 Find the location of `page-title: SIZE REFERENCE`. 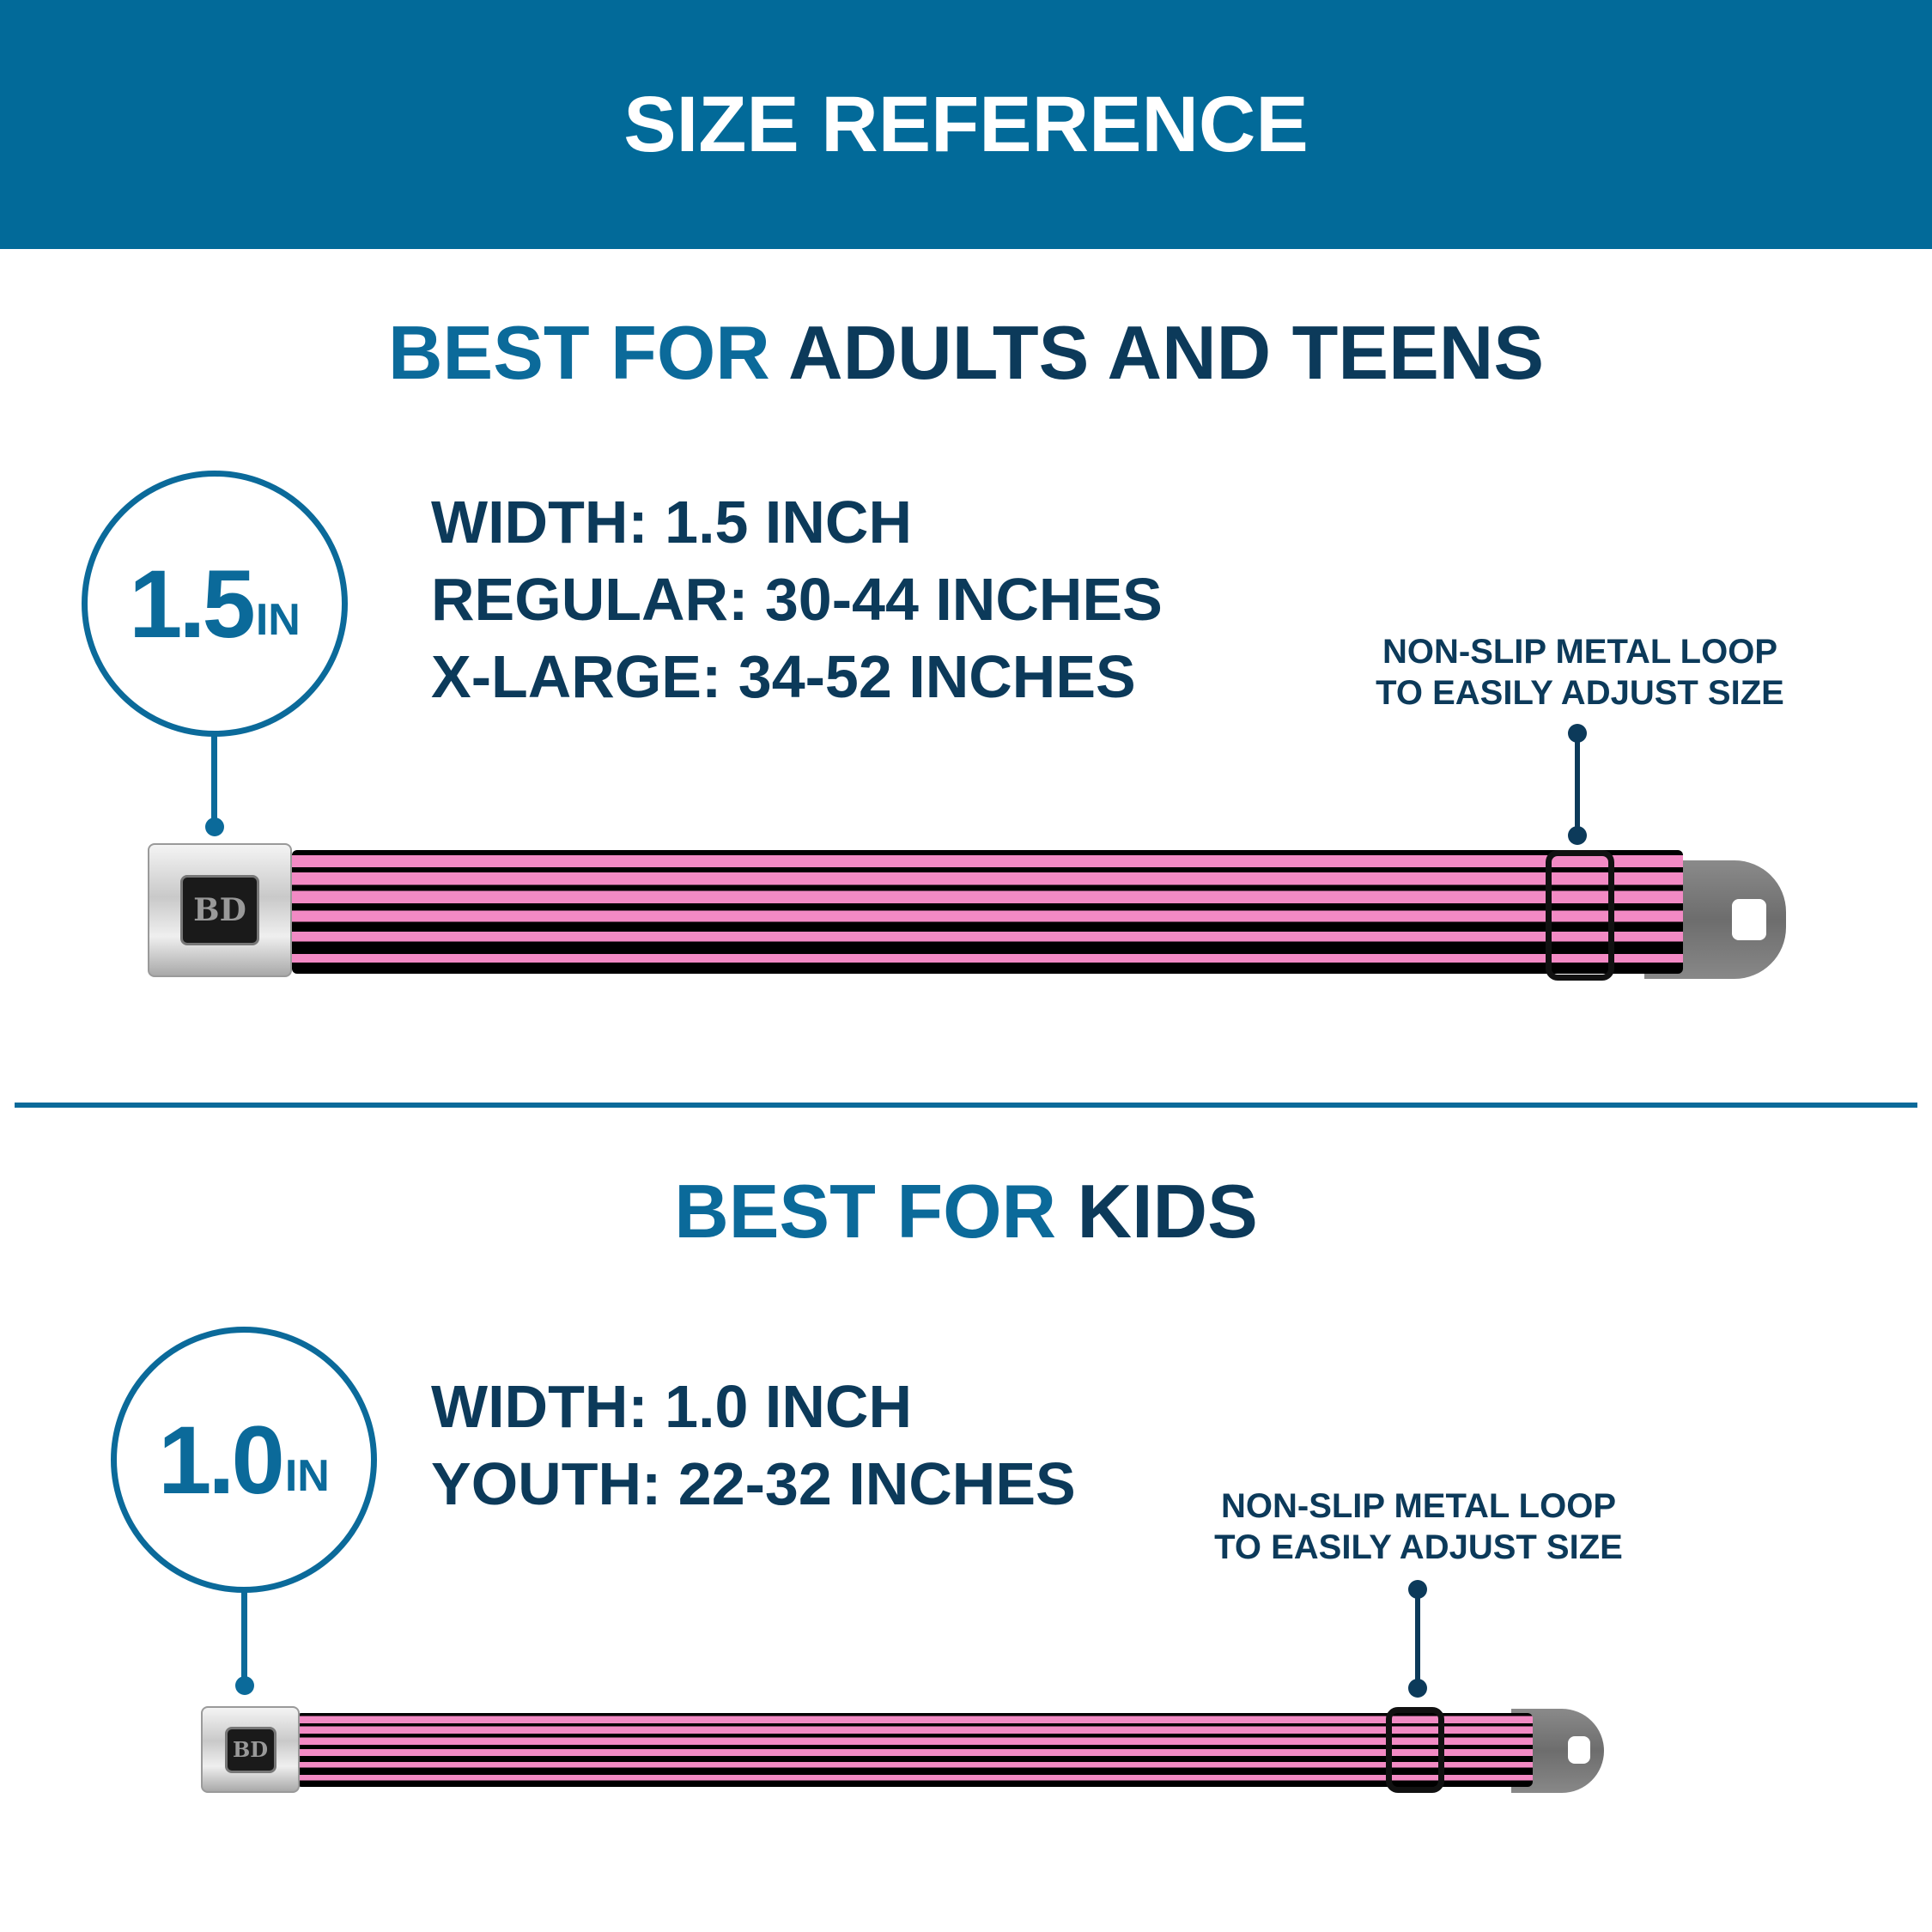

page-title: SIZE REFERENCE is located at coordinates (966, 124).